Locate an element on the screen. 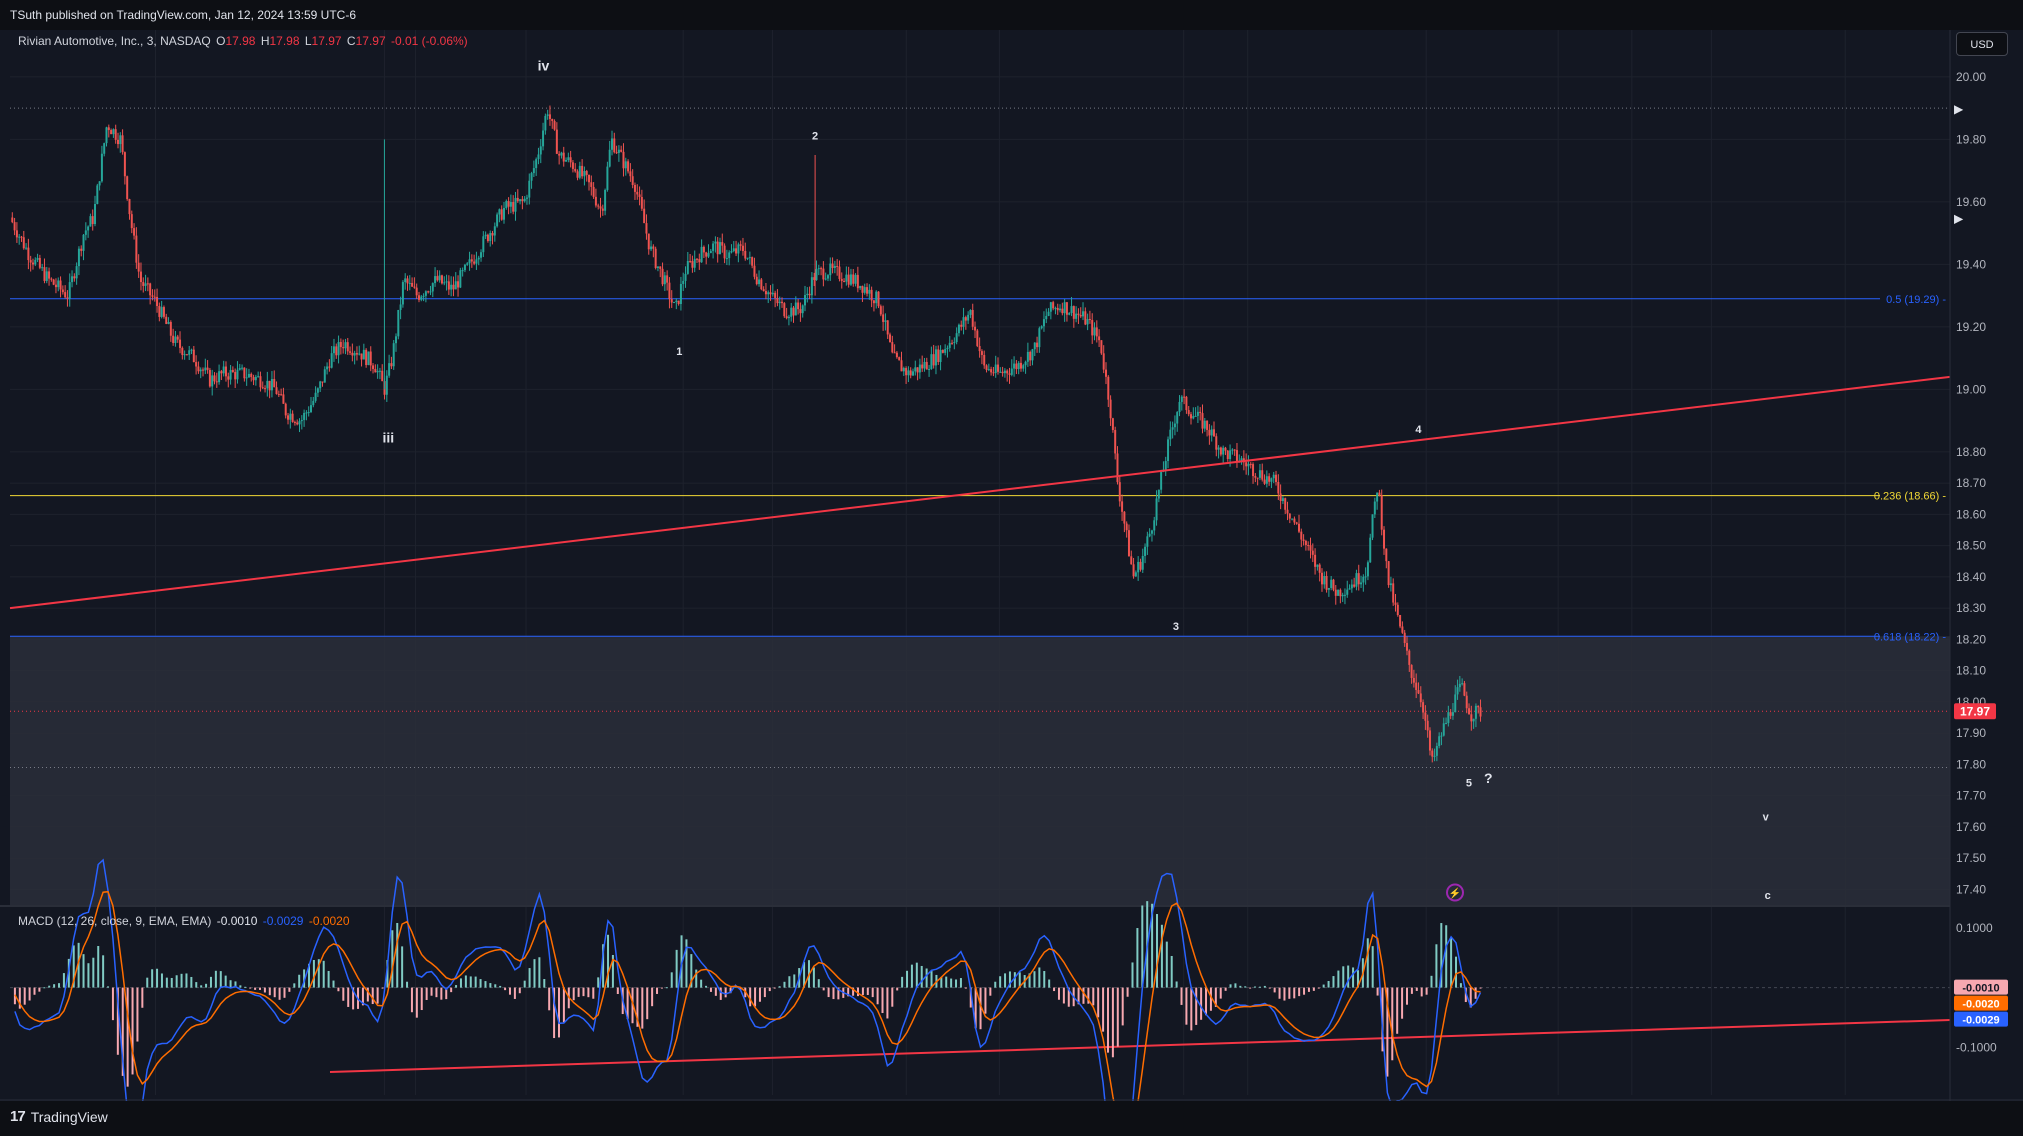  signal-line is located at coordinates (747, 995).